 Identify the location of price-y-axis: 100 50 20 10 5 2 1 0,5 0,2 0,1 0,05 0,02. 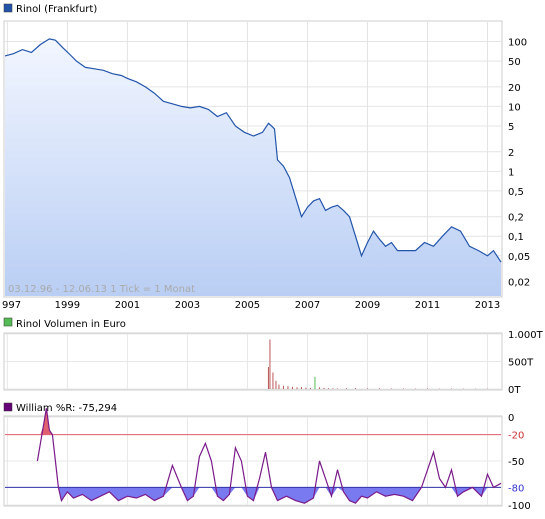
(519, 163).